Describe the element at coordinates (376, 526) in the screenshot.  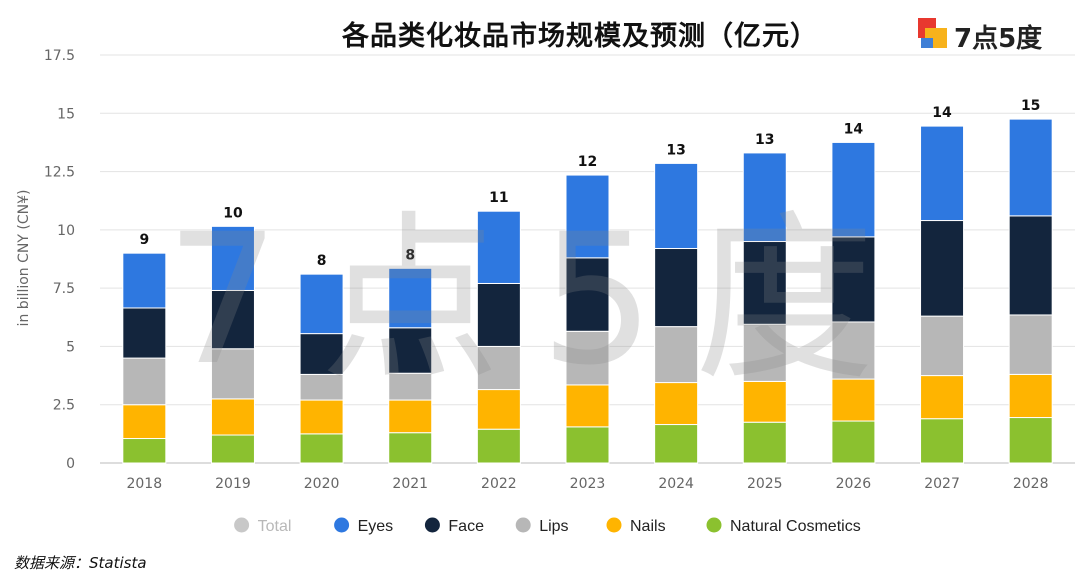
I see `legend-label: Eyes` at that location.